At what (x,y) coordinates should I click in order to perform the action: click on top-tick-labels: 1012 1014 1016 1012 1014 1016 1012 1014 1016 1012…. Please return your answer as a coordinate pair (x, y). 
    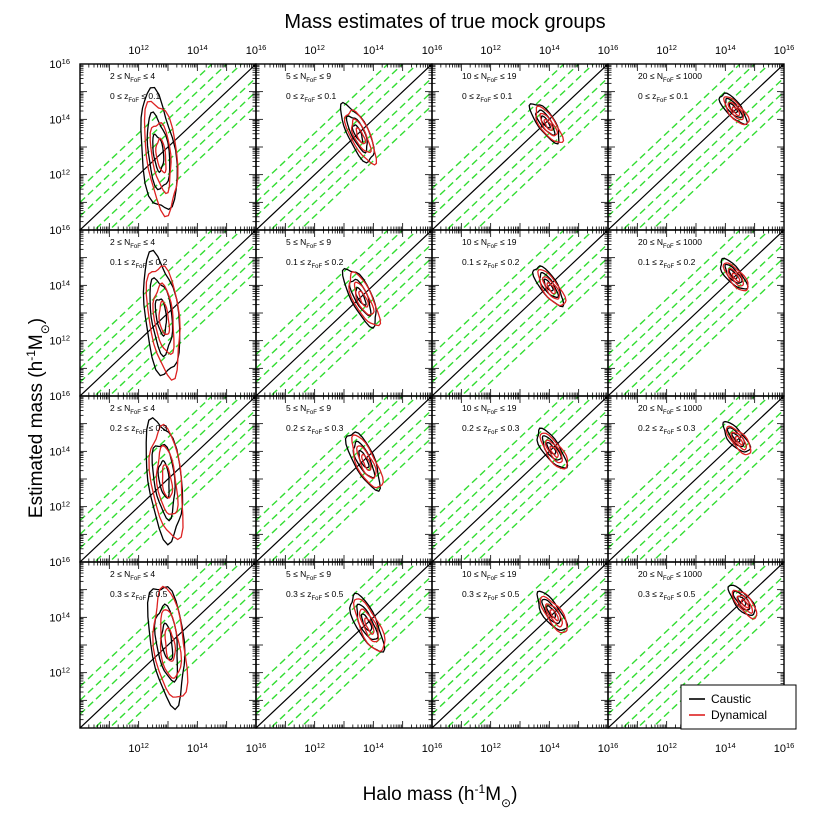
    Looking at the image, I should click on (461, 50).